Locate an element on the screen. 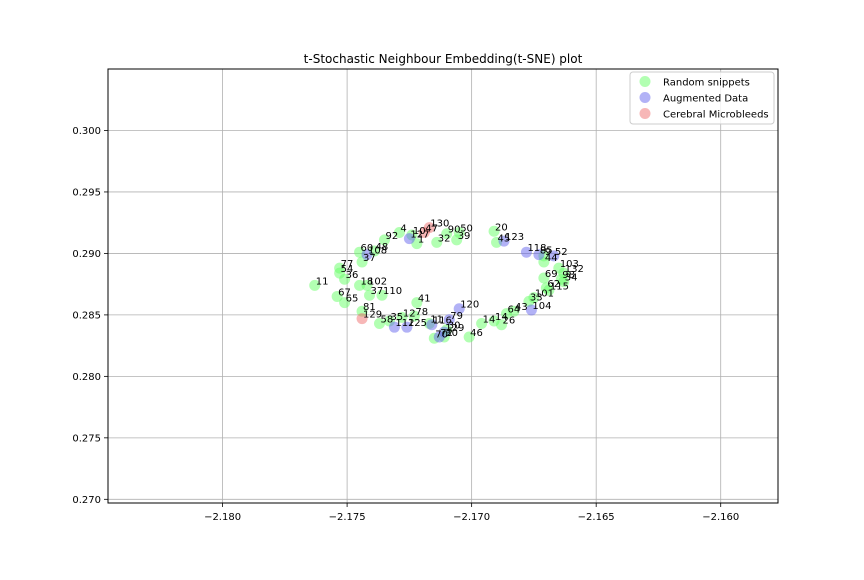 Image resolution: width=864 pixels, height=580 pixels. legend-box is located at coordinates (702, 98).